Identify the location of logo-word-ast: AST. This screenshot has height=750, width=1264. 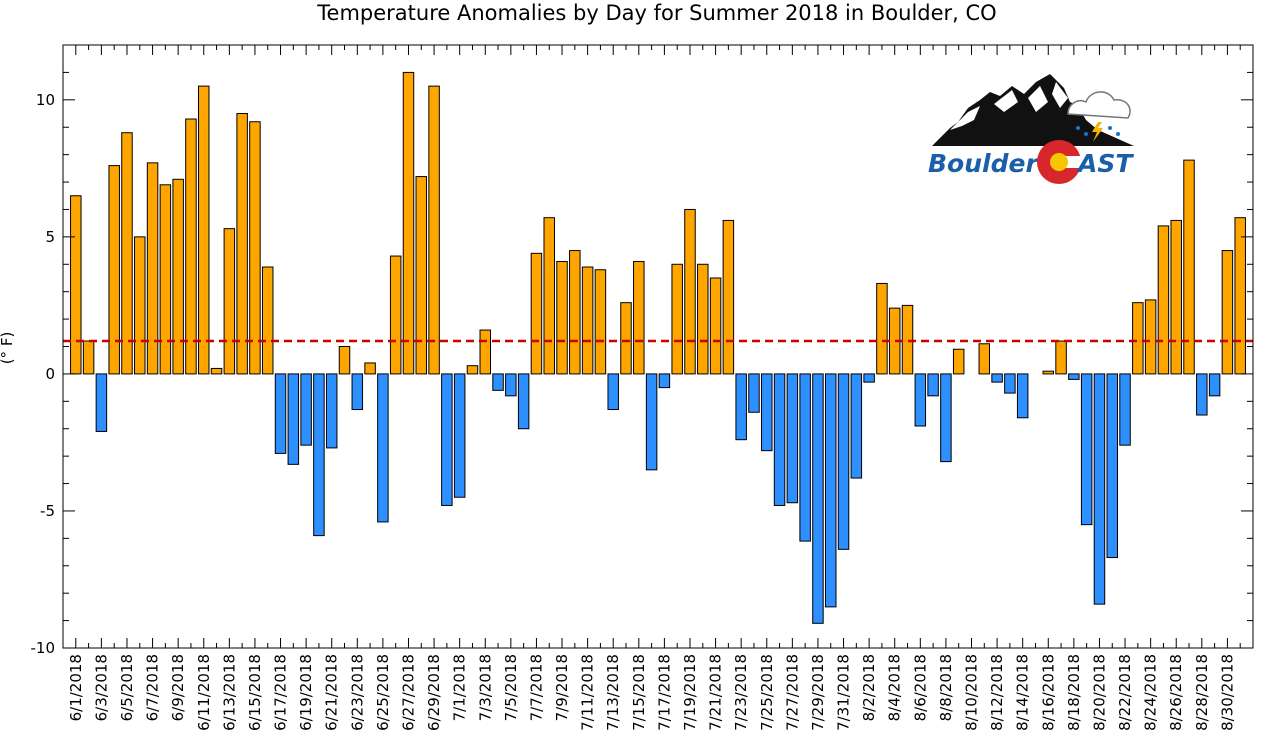
(1105, 163).